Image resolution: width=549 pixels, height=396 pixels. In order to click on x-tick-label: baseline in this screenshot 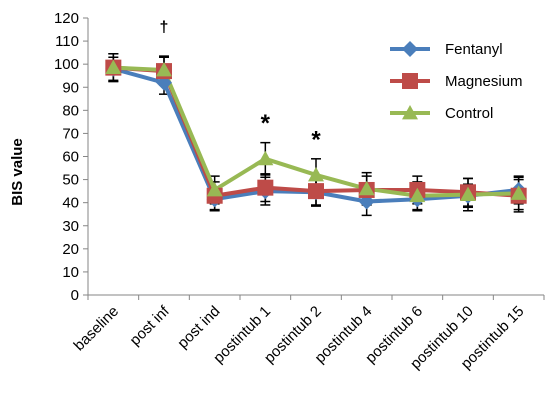, I will do `click(97, 329)`.